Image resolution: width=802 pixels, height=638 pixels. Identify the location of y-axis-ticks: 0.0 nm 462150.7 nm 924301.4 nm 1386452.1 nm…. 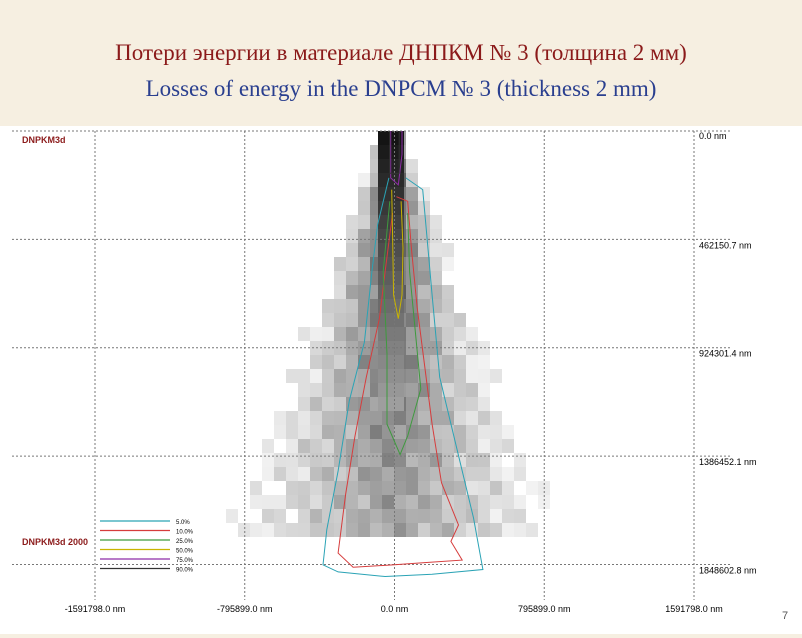
(728, 353).